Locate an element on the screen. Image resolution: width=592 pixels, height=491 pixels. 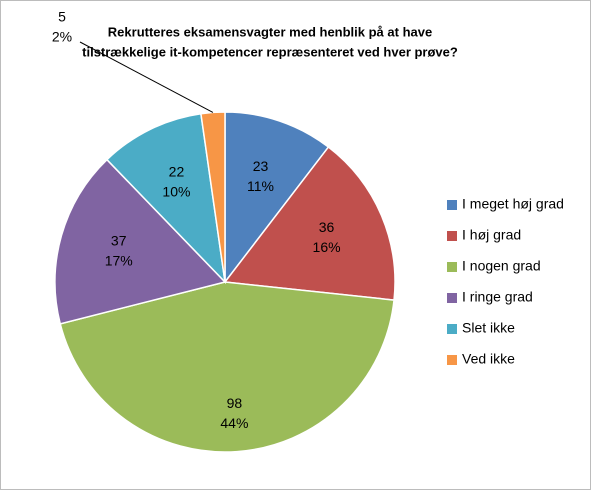
data-label: 23 is located at coordinates (261, 166).